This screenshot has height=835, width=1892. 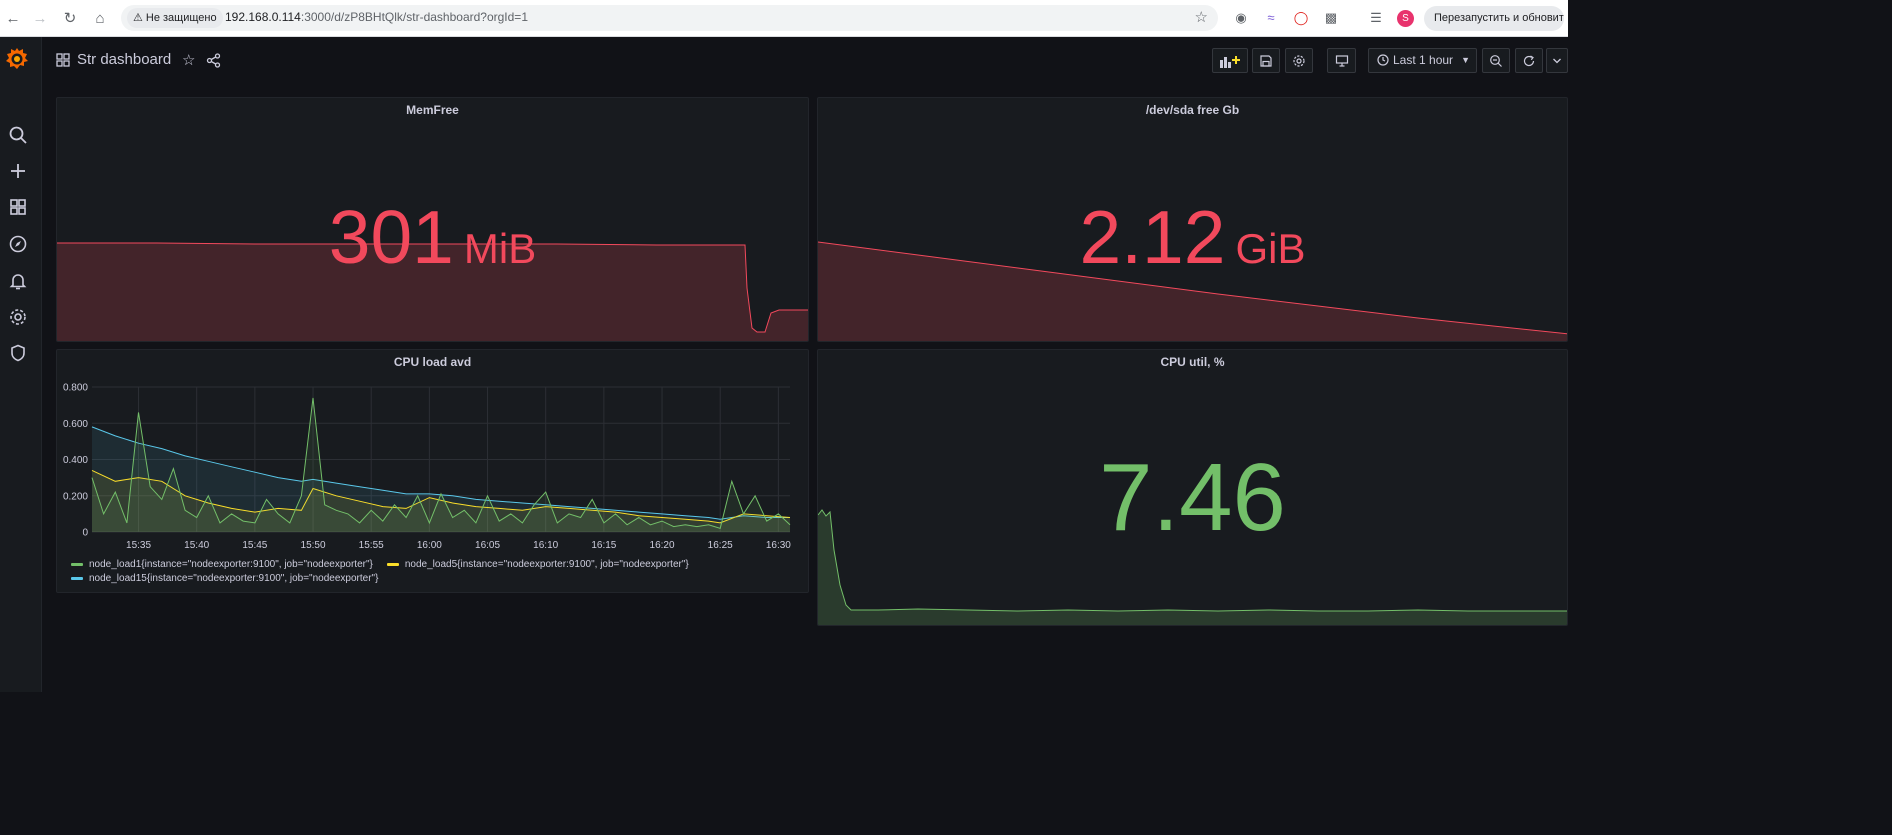 I want to click on panel-title: /dev/sda free Gb, so click(x=1192, y=110).